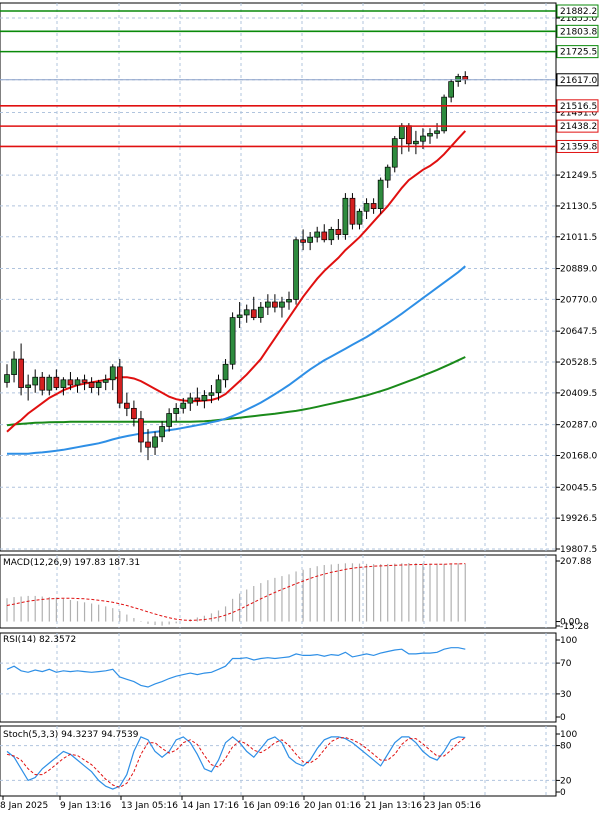  Describe the element at coordinates (578, 270) in the screenshot. I see `price-tick-label: 20889.0` at that location.